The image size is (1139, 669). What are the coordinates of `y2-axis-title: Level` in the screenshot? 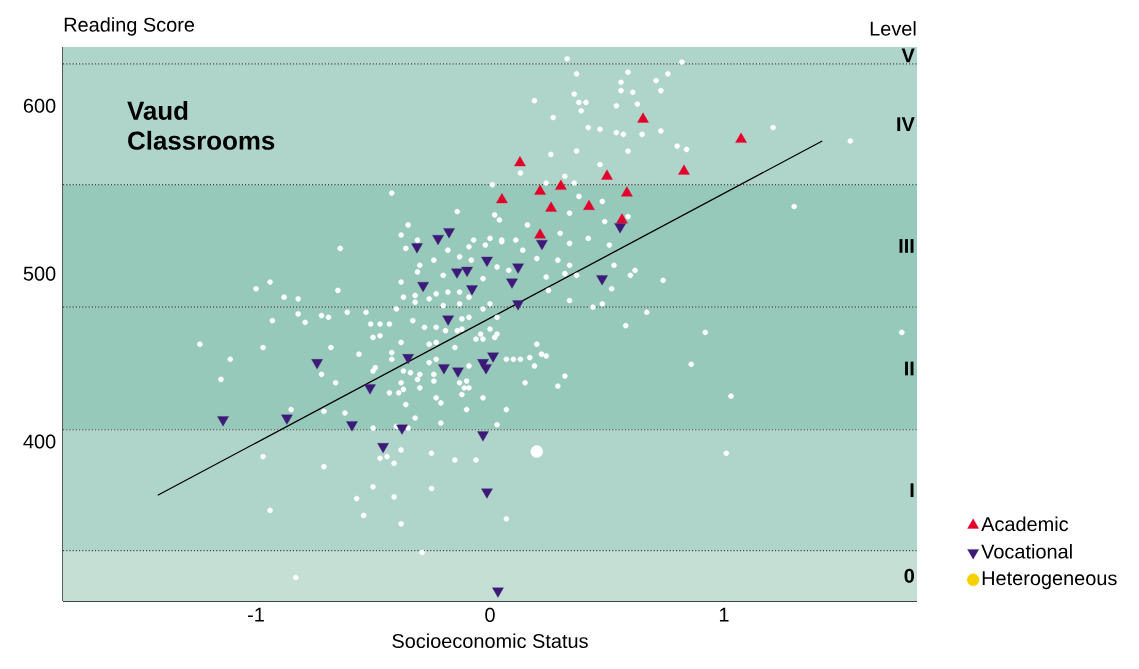 It's located at (893, 28).